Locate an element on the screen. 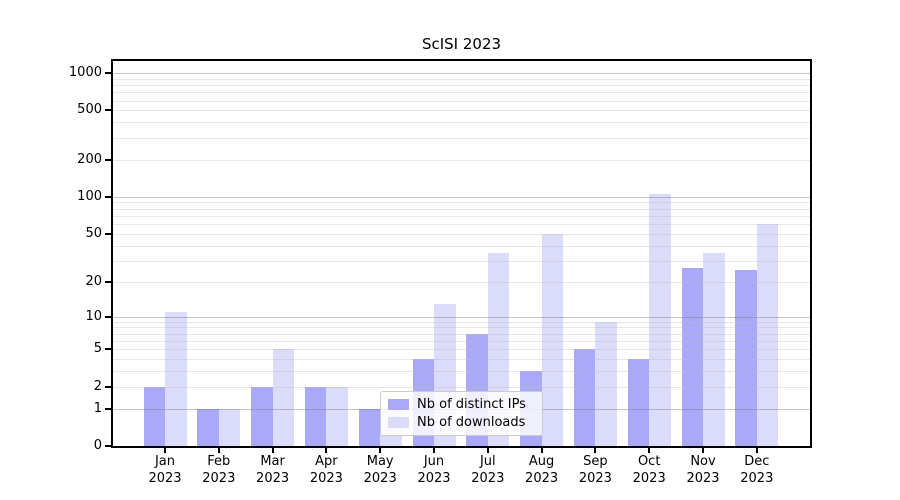  y-tick-label: 1 is located at coordinates (97, 408).